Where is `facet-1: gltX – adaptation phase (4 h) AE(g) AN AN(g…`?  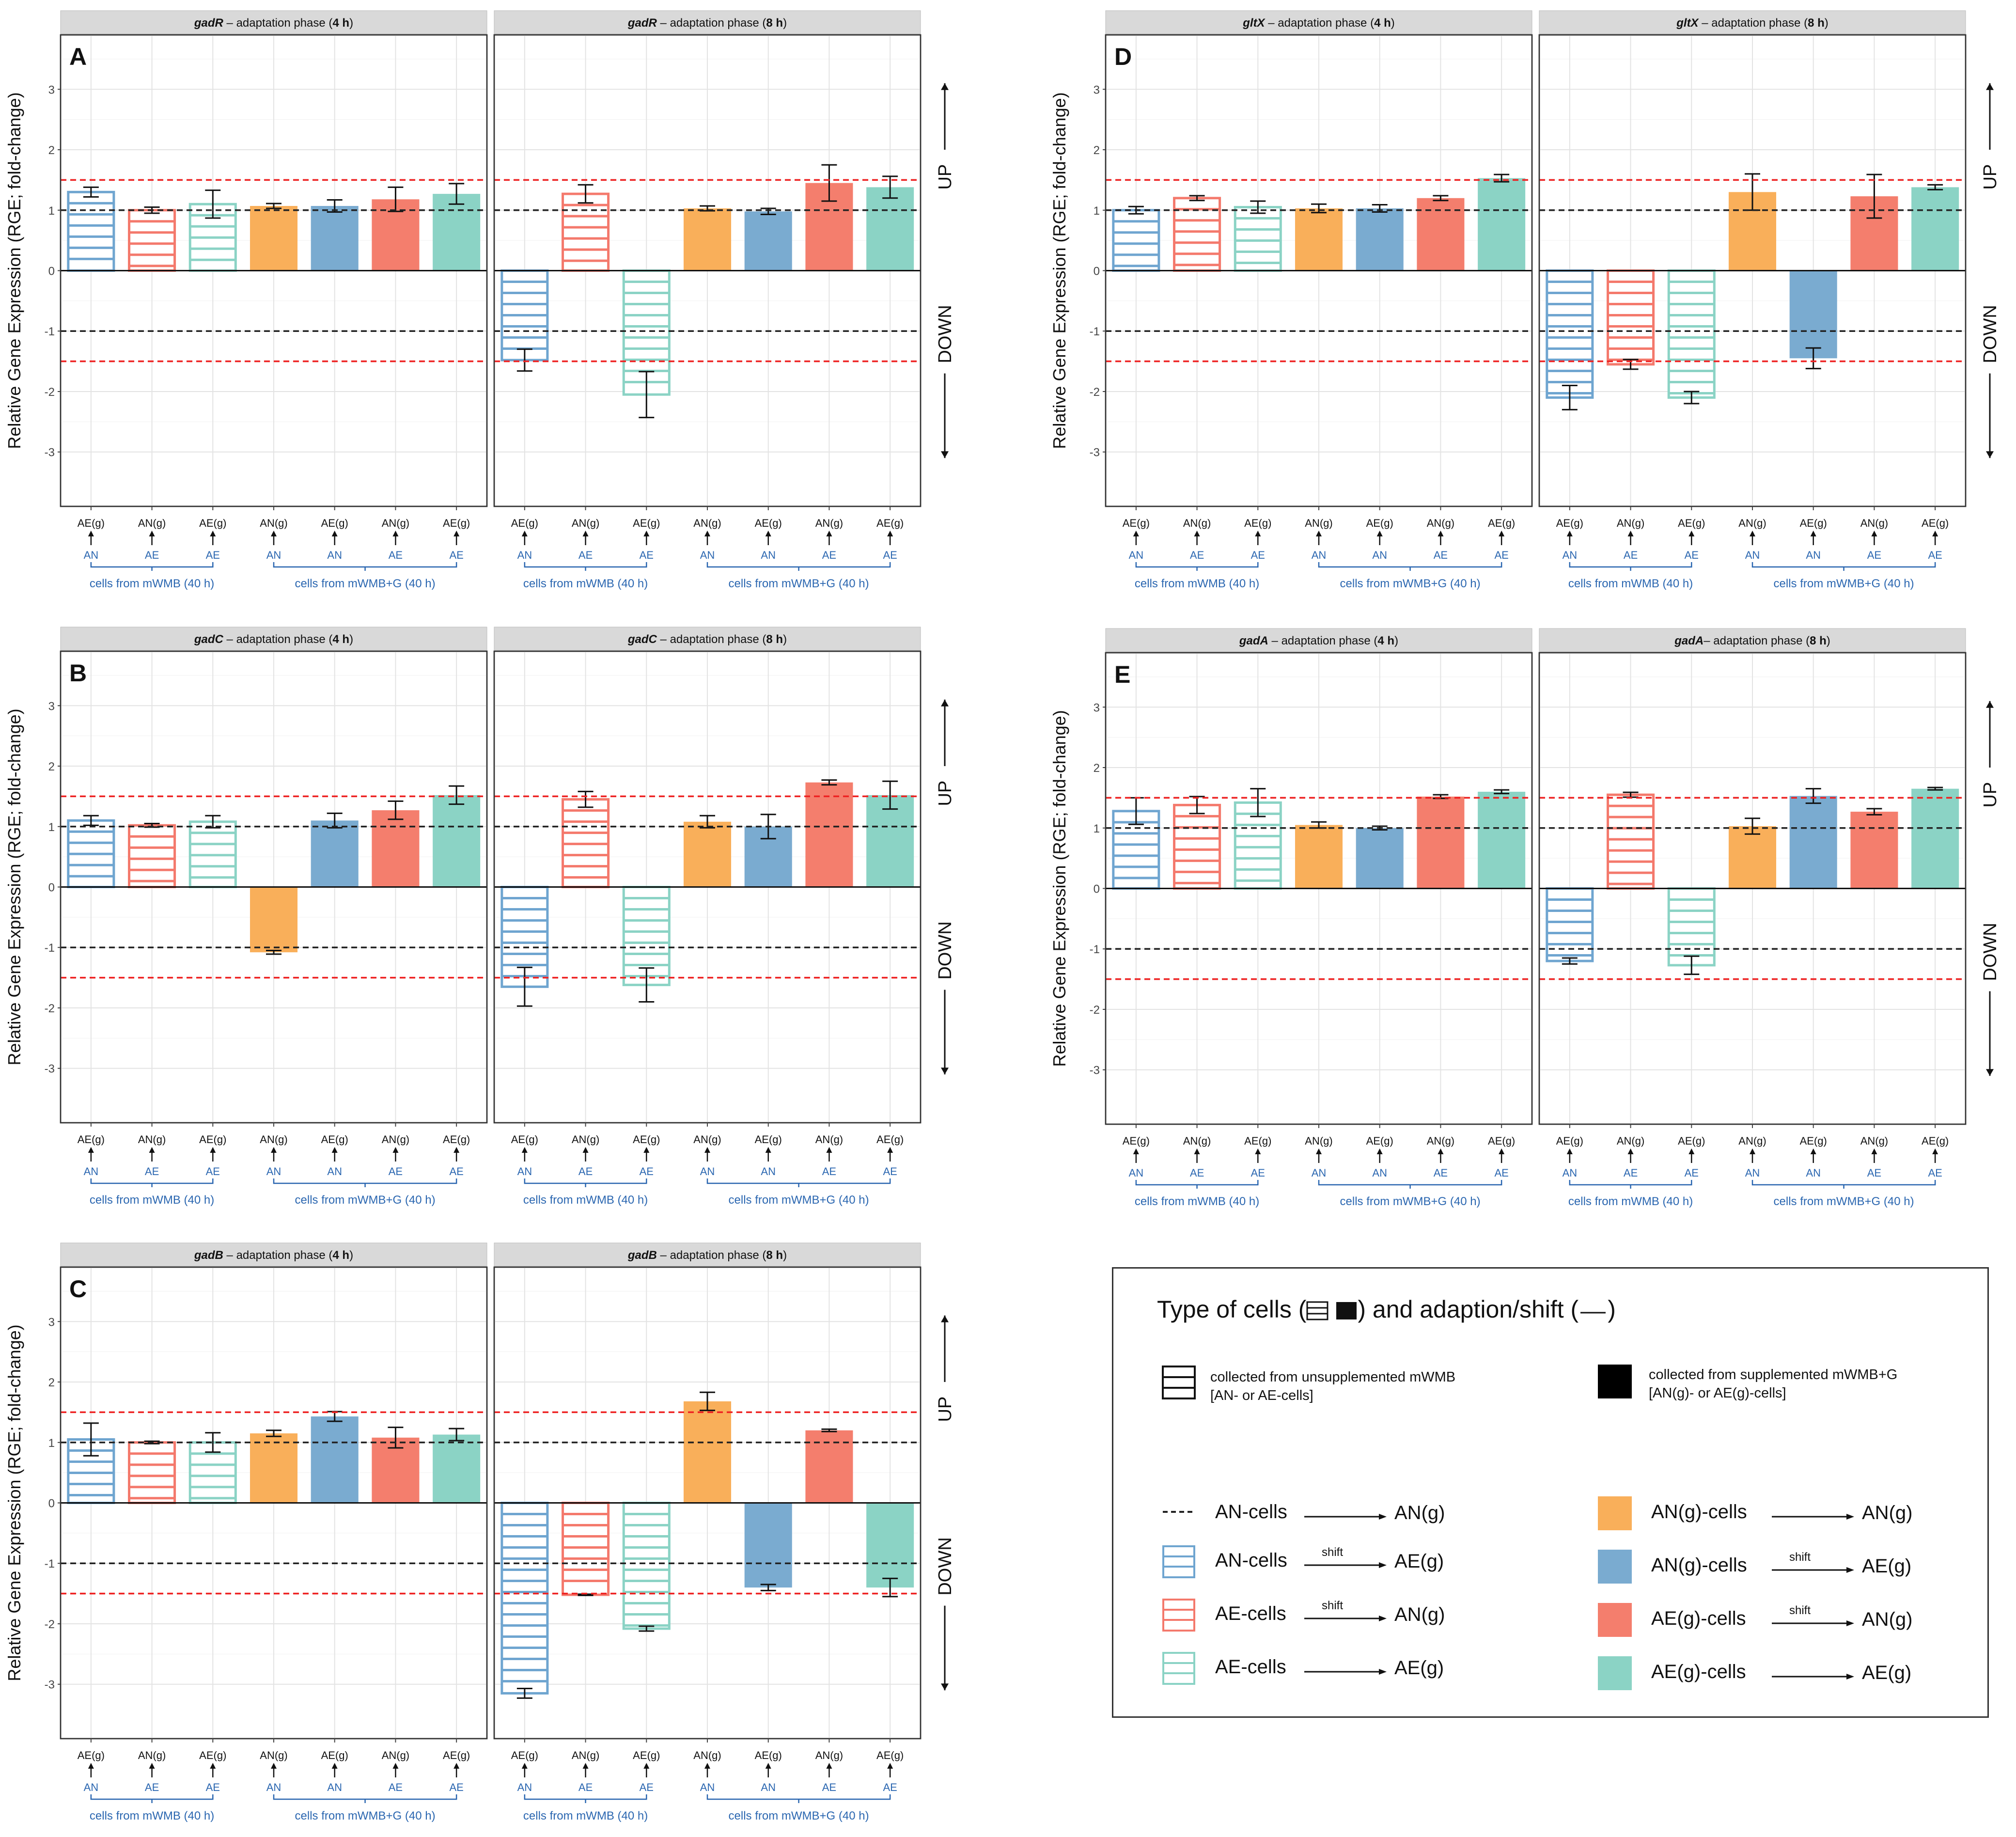
facet-1: gltX – adaptation phase (4 h) AE(g) AN AN(g… is located at coordinates (1319, 300).